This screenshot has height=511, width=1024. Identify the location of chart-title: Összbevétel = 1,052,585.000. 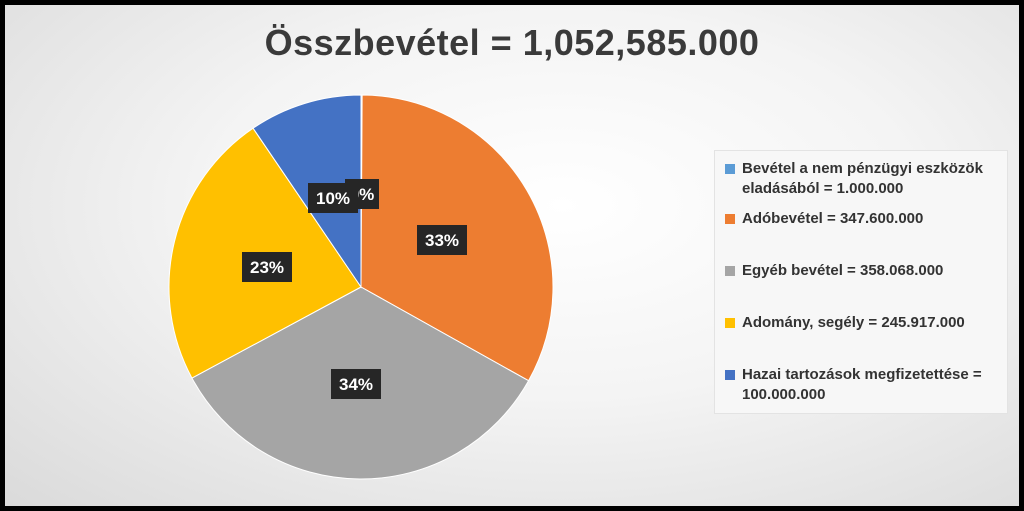
(512, 42).